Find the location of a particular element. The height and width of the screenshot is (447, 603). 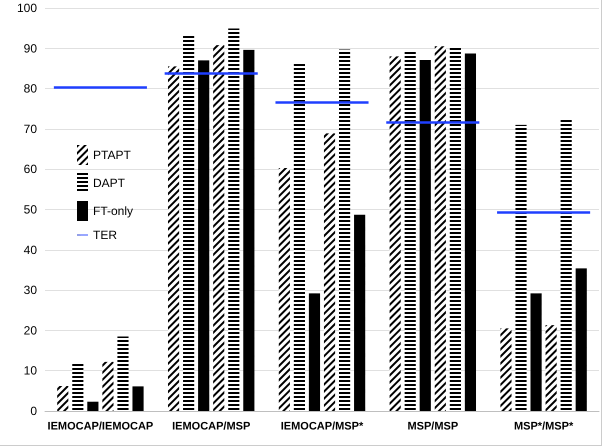

x-tick-label: MSP/MSP is located at coordinates (432, 426).